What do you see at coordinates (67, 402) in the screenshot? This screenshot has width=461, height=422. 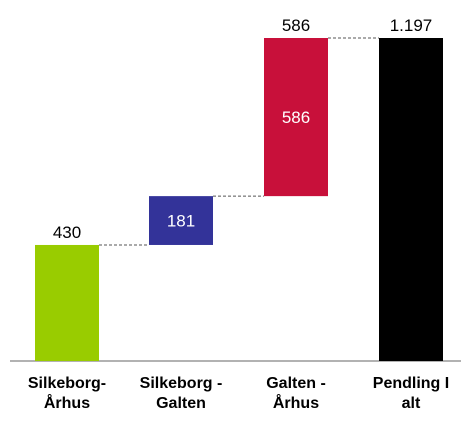 I see `category-label-1-line-2: Århus` at bounding box center [67, 402].